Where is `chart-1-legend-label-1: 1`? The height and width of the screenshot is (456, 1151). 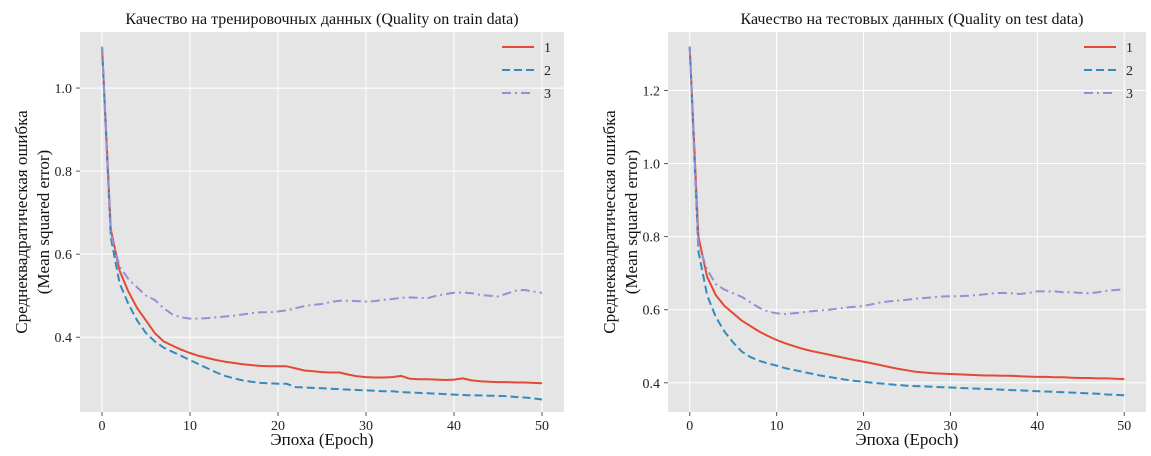 chart-1-legend-label-1: 1 is located at coordinates (547, 48).